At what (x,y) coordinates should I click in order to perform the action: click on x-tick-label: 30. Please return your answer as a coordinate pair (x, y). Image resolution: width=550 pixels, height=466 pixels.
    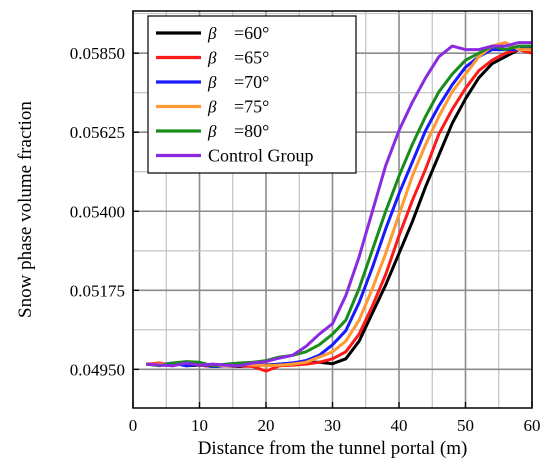
    Looking at the image, I should click on (332, 425).